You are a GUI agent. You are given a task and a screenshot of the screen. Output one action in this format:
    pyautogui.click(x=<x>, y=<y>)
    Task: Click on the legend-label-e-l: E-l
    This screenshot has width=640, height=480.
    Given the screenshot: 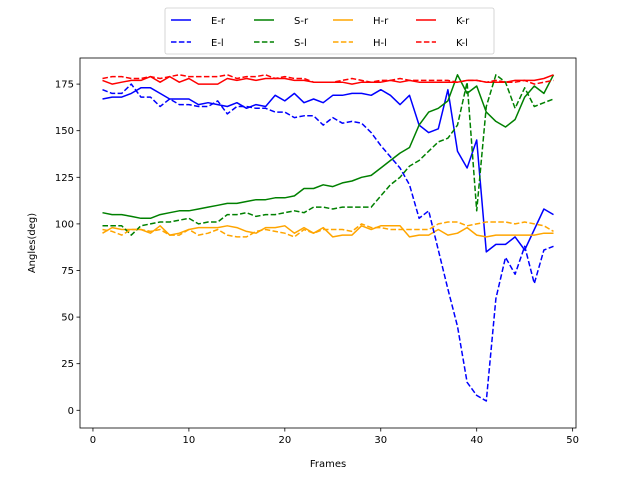 What is the action you would take?
    pyautogui.click(x=217, y=43)
    